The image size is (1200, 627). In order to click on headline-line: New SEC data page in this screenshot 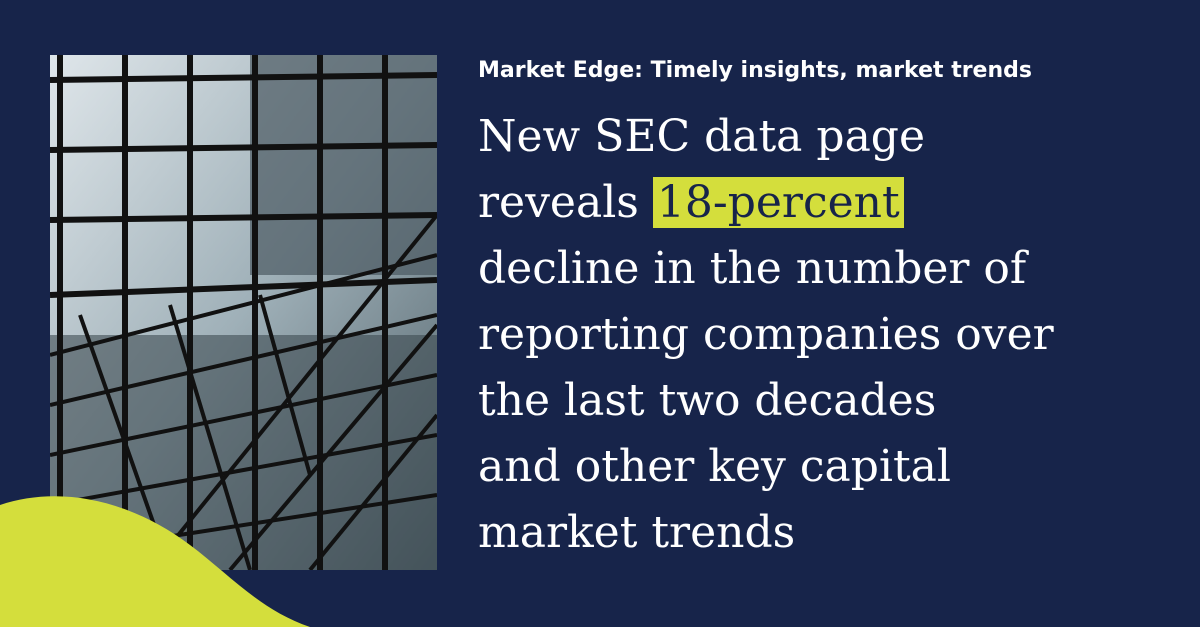, I will do `click(702, 136)`.